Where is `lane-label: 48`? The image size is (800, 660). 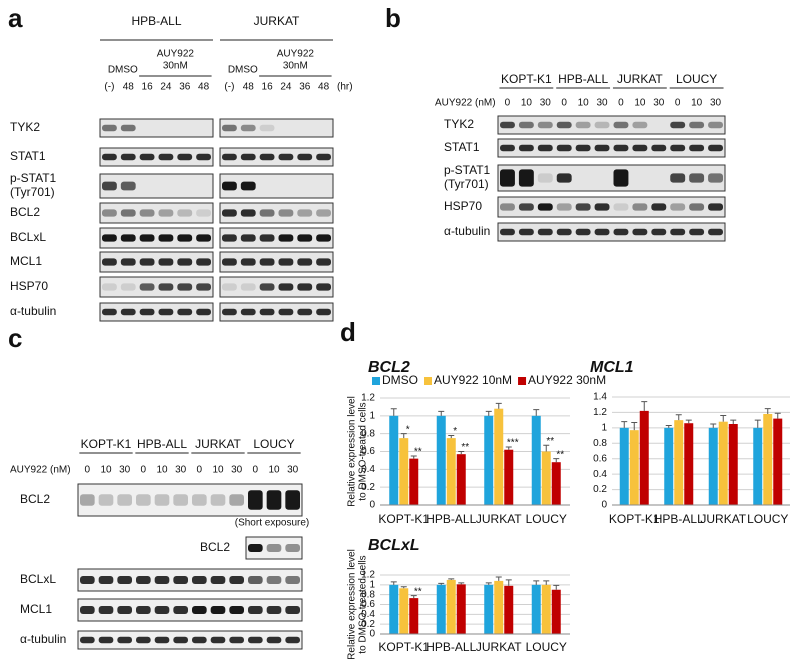 lane-label: 48 is located at coordinates (324, 87).